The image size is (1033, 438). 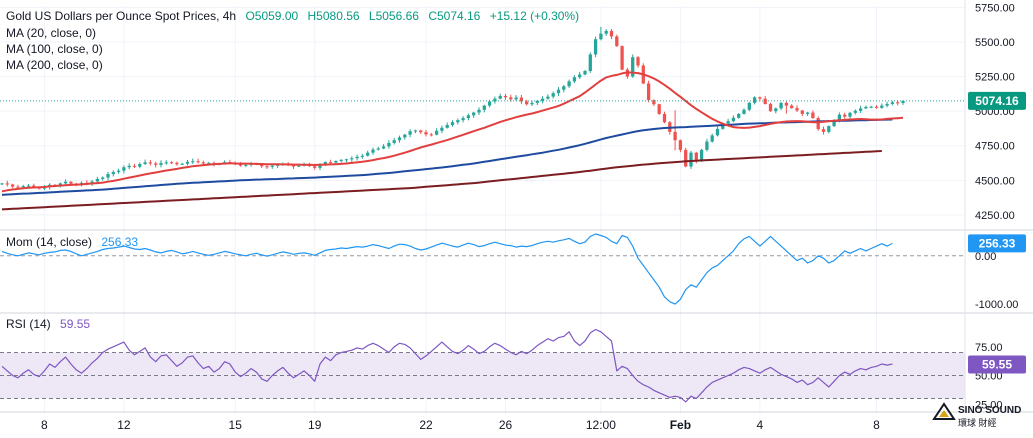 What do you see at coordinates (995, 43) in the screenshot?
I see `price-tick-1: 5500.00` at bounding box center [995, 43].